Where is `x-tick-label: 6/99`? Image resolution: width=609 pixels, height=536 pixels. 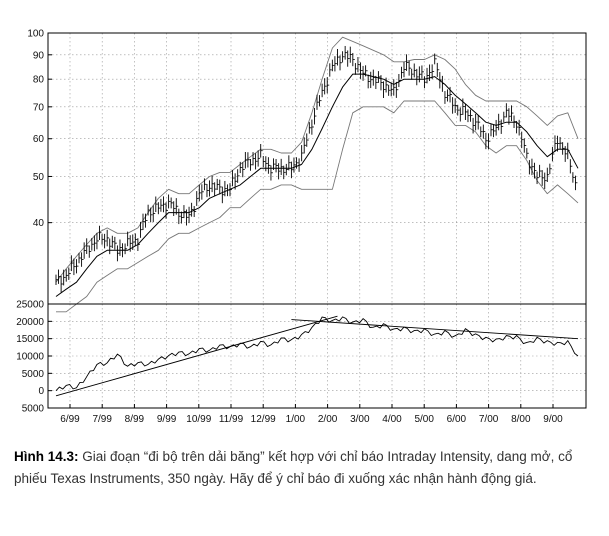 x-tick-label: 6/99 is located at coordinates (70, 419).